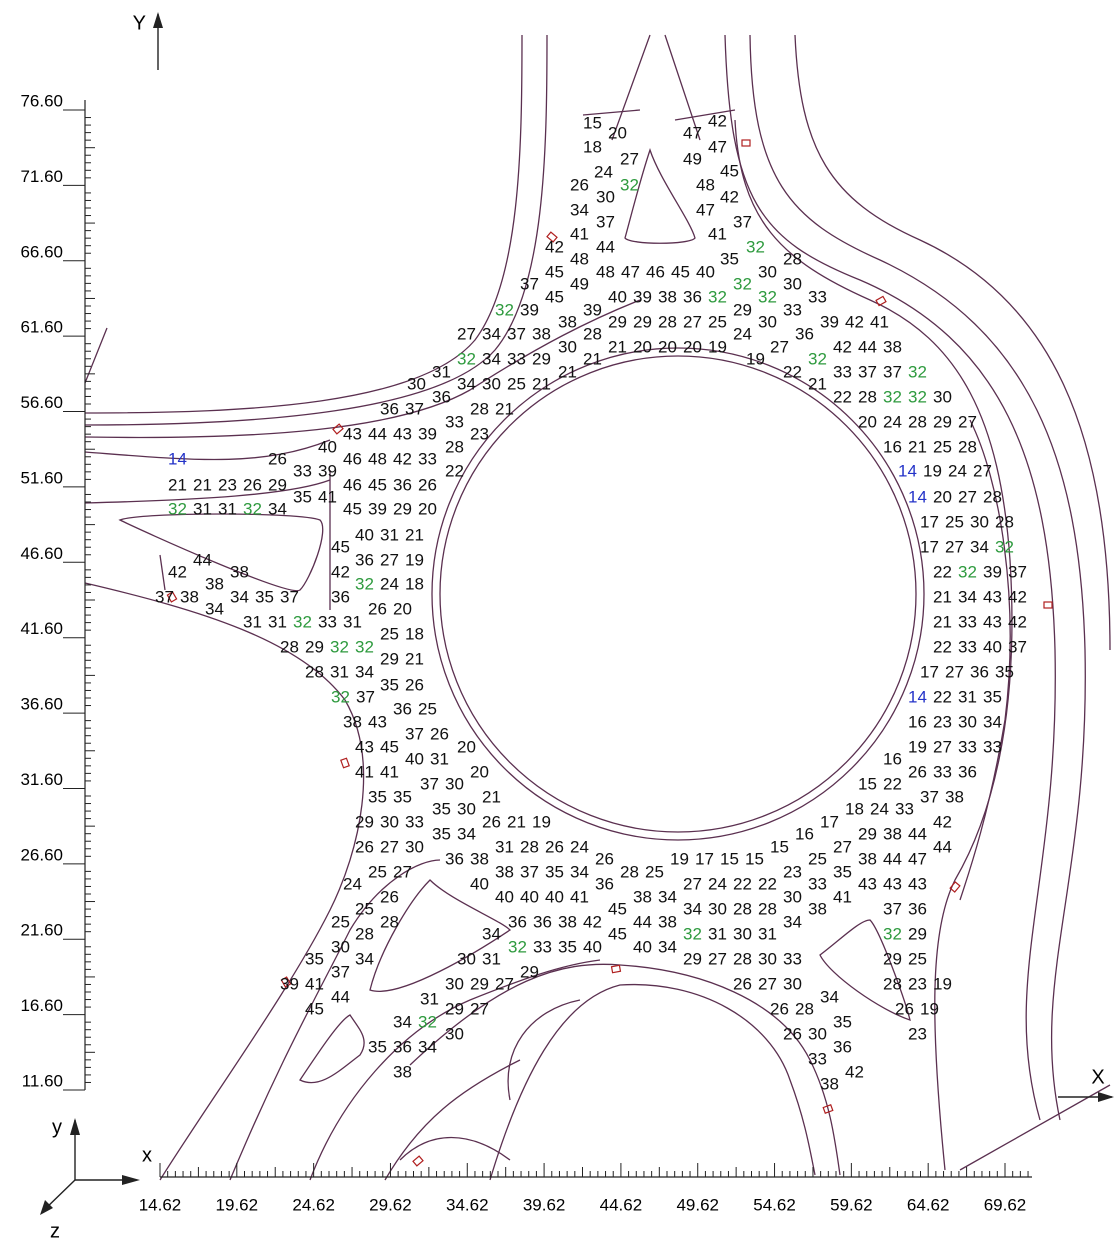 This screenshot has height=1246, width=1116. Describe the element at coordinates (390, 1204) in the screenshot. I see `x-tick-label: 29.62` at that location.